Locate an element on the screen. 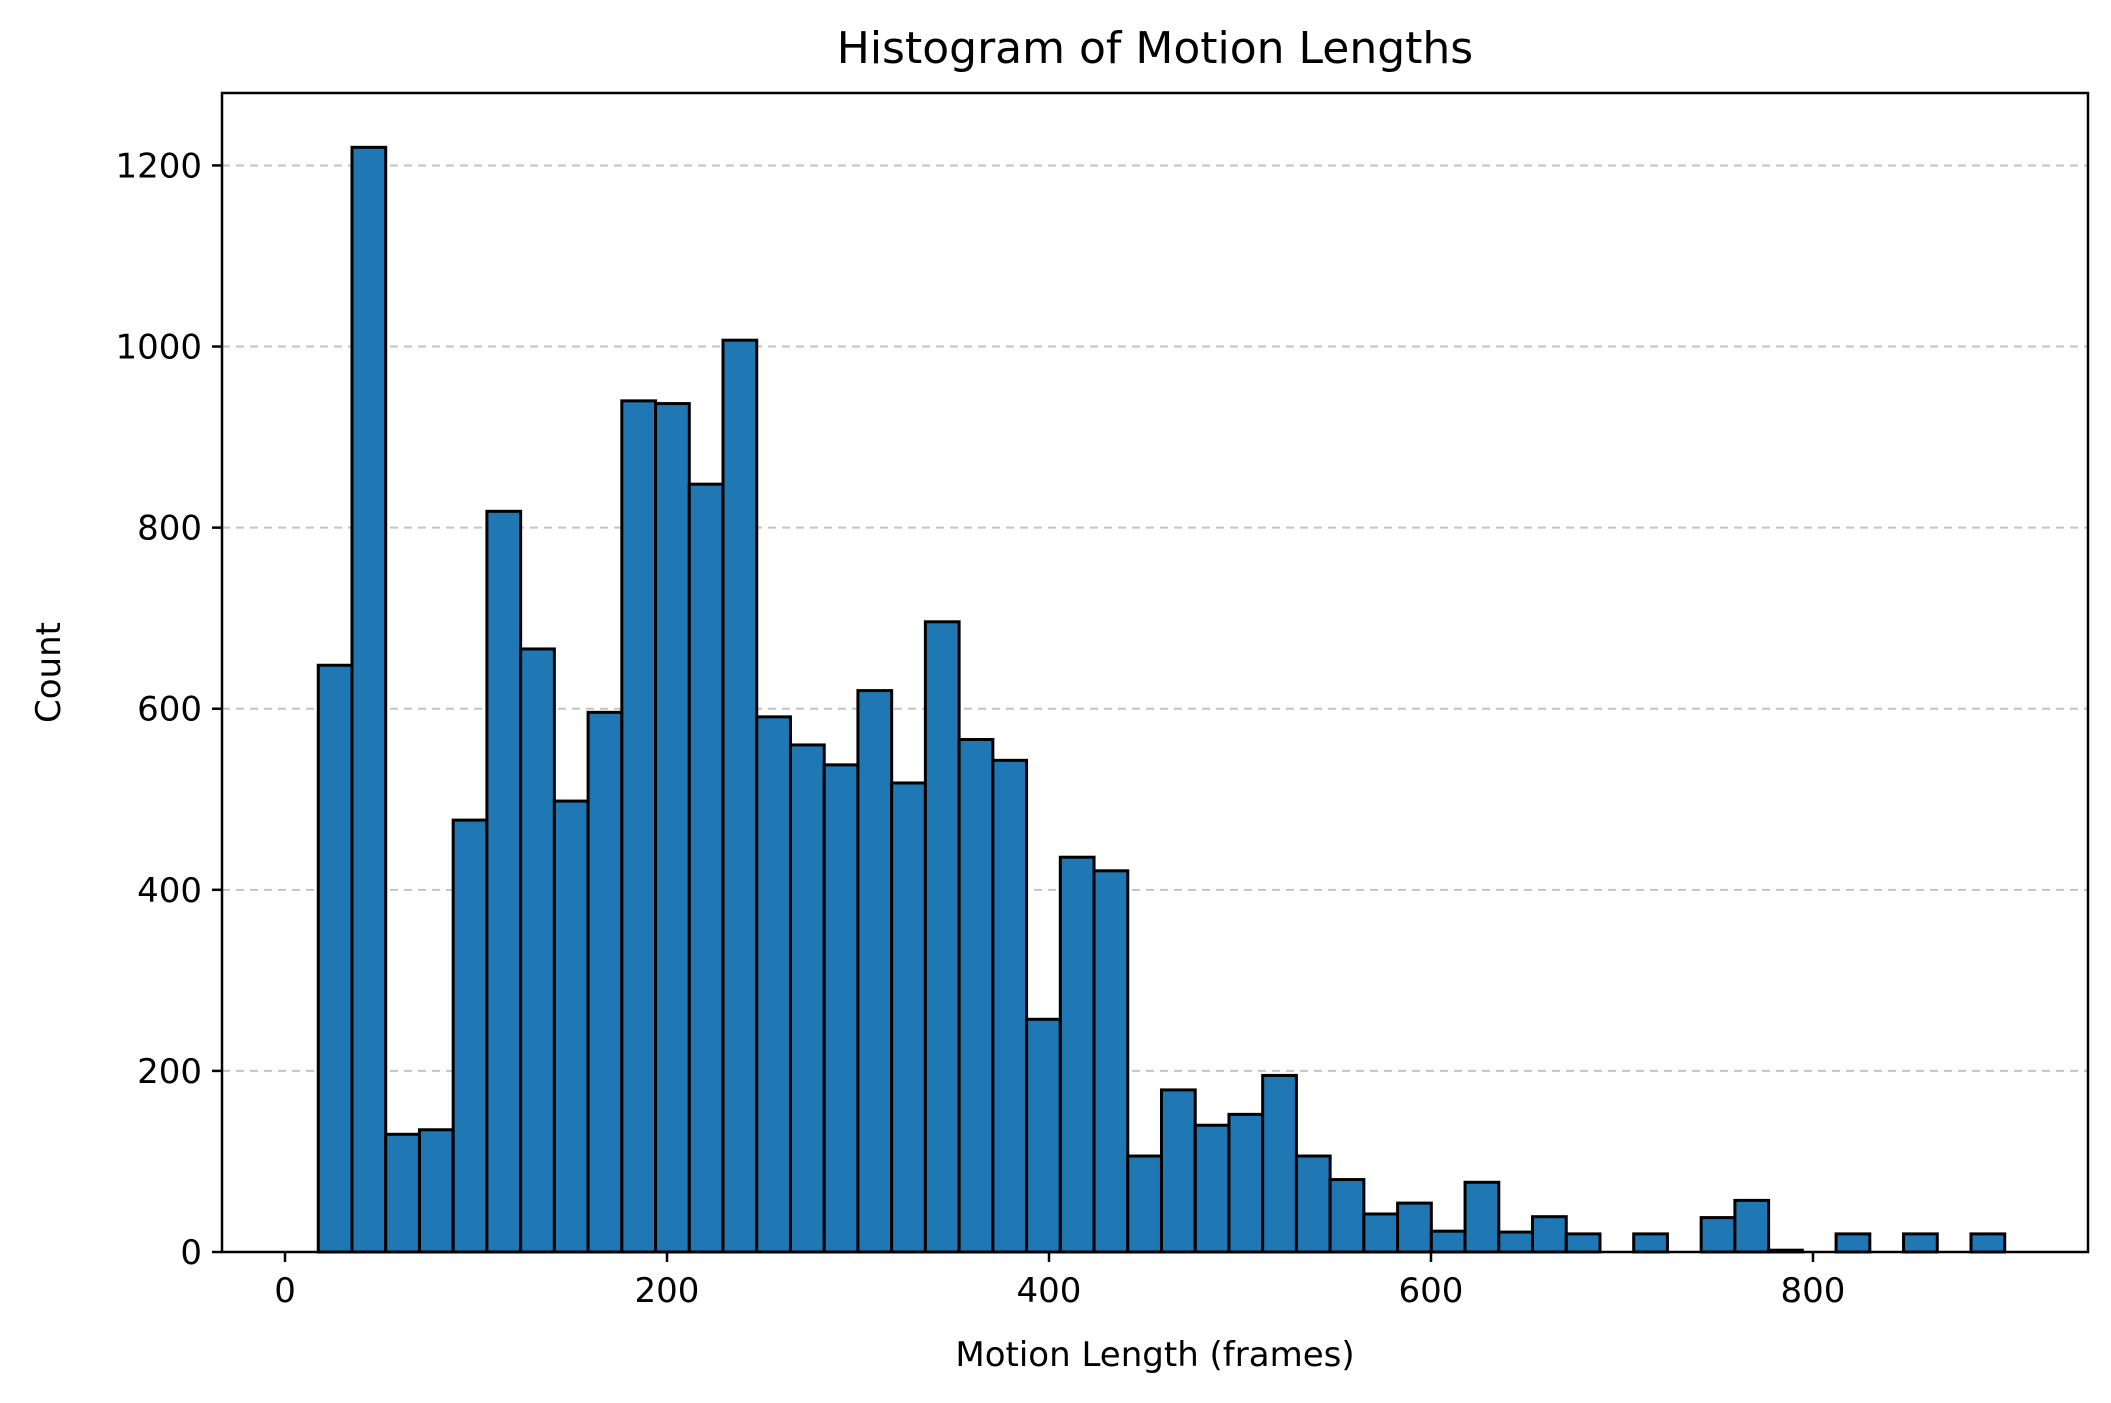 The height and width of the screenshot is (1403, 2111). x-tick-label: 400 is located at coordinates (1049, 1291).